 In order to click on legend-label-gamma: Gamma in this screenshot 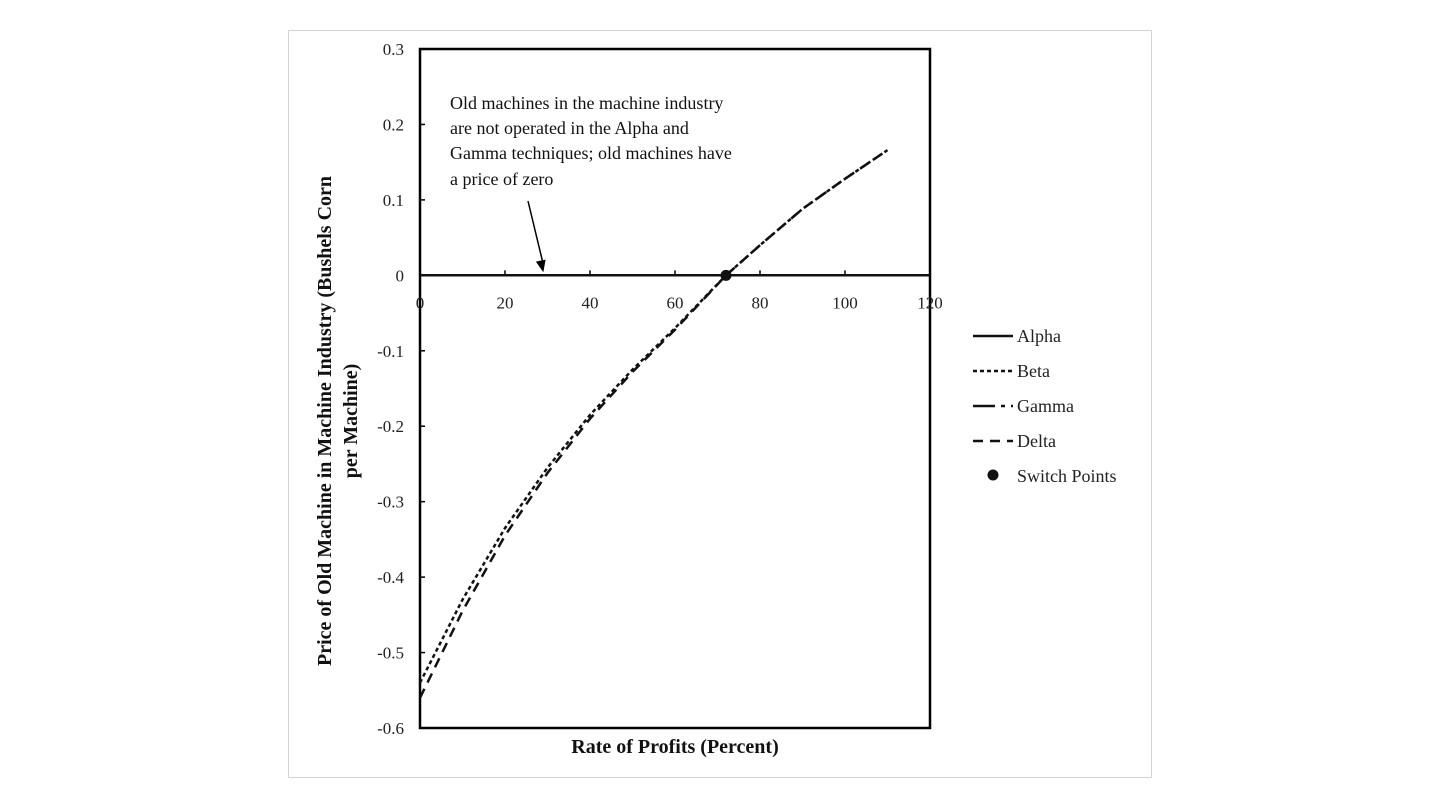, I will do `click(1045, 406)`.